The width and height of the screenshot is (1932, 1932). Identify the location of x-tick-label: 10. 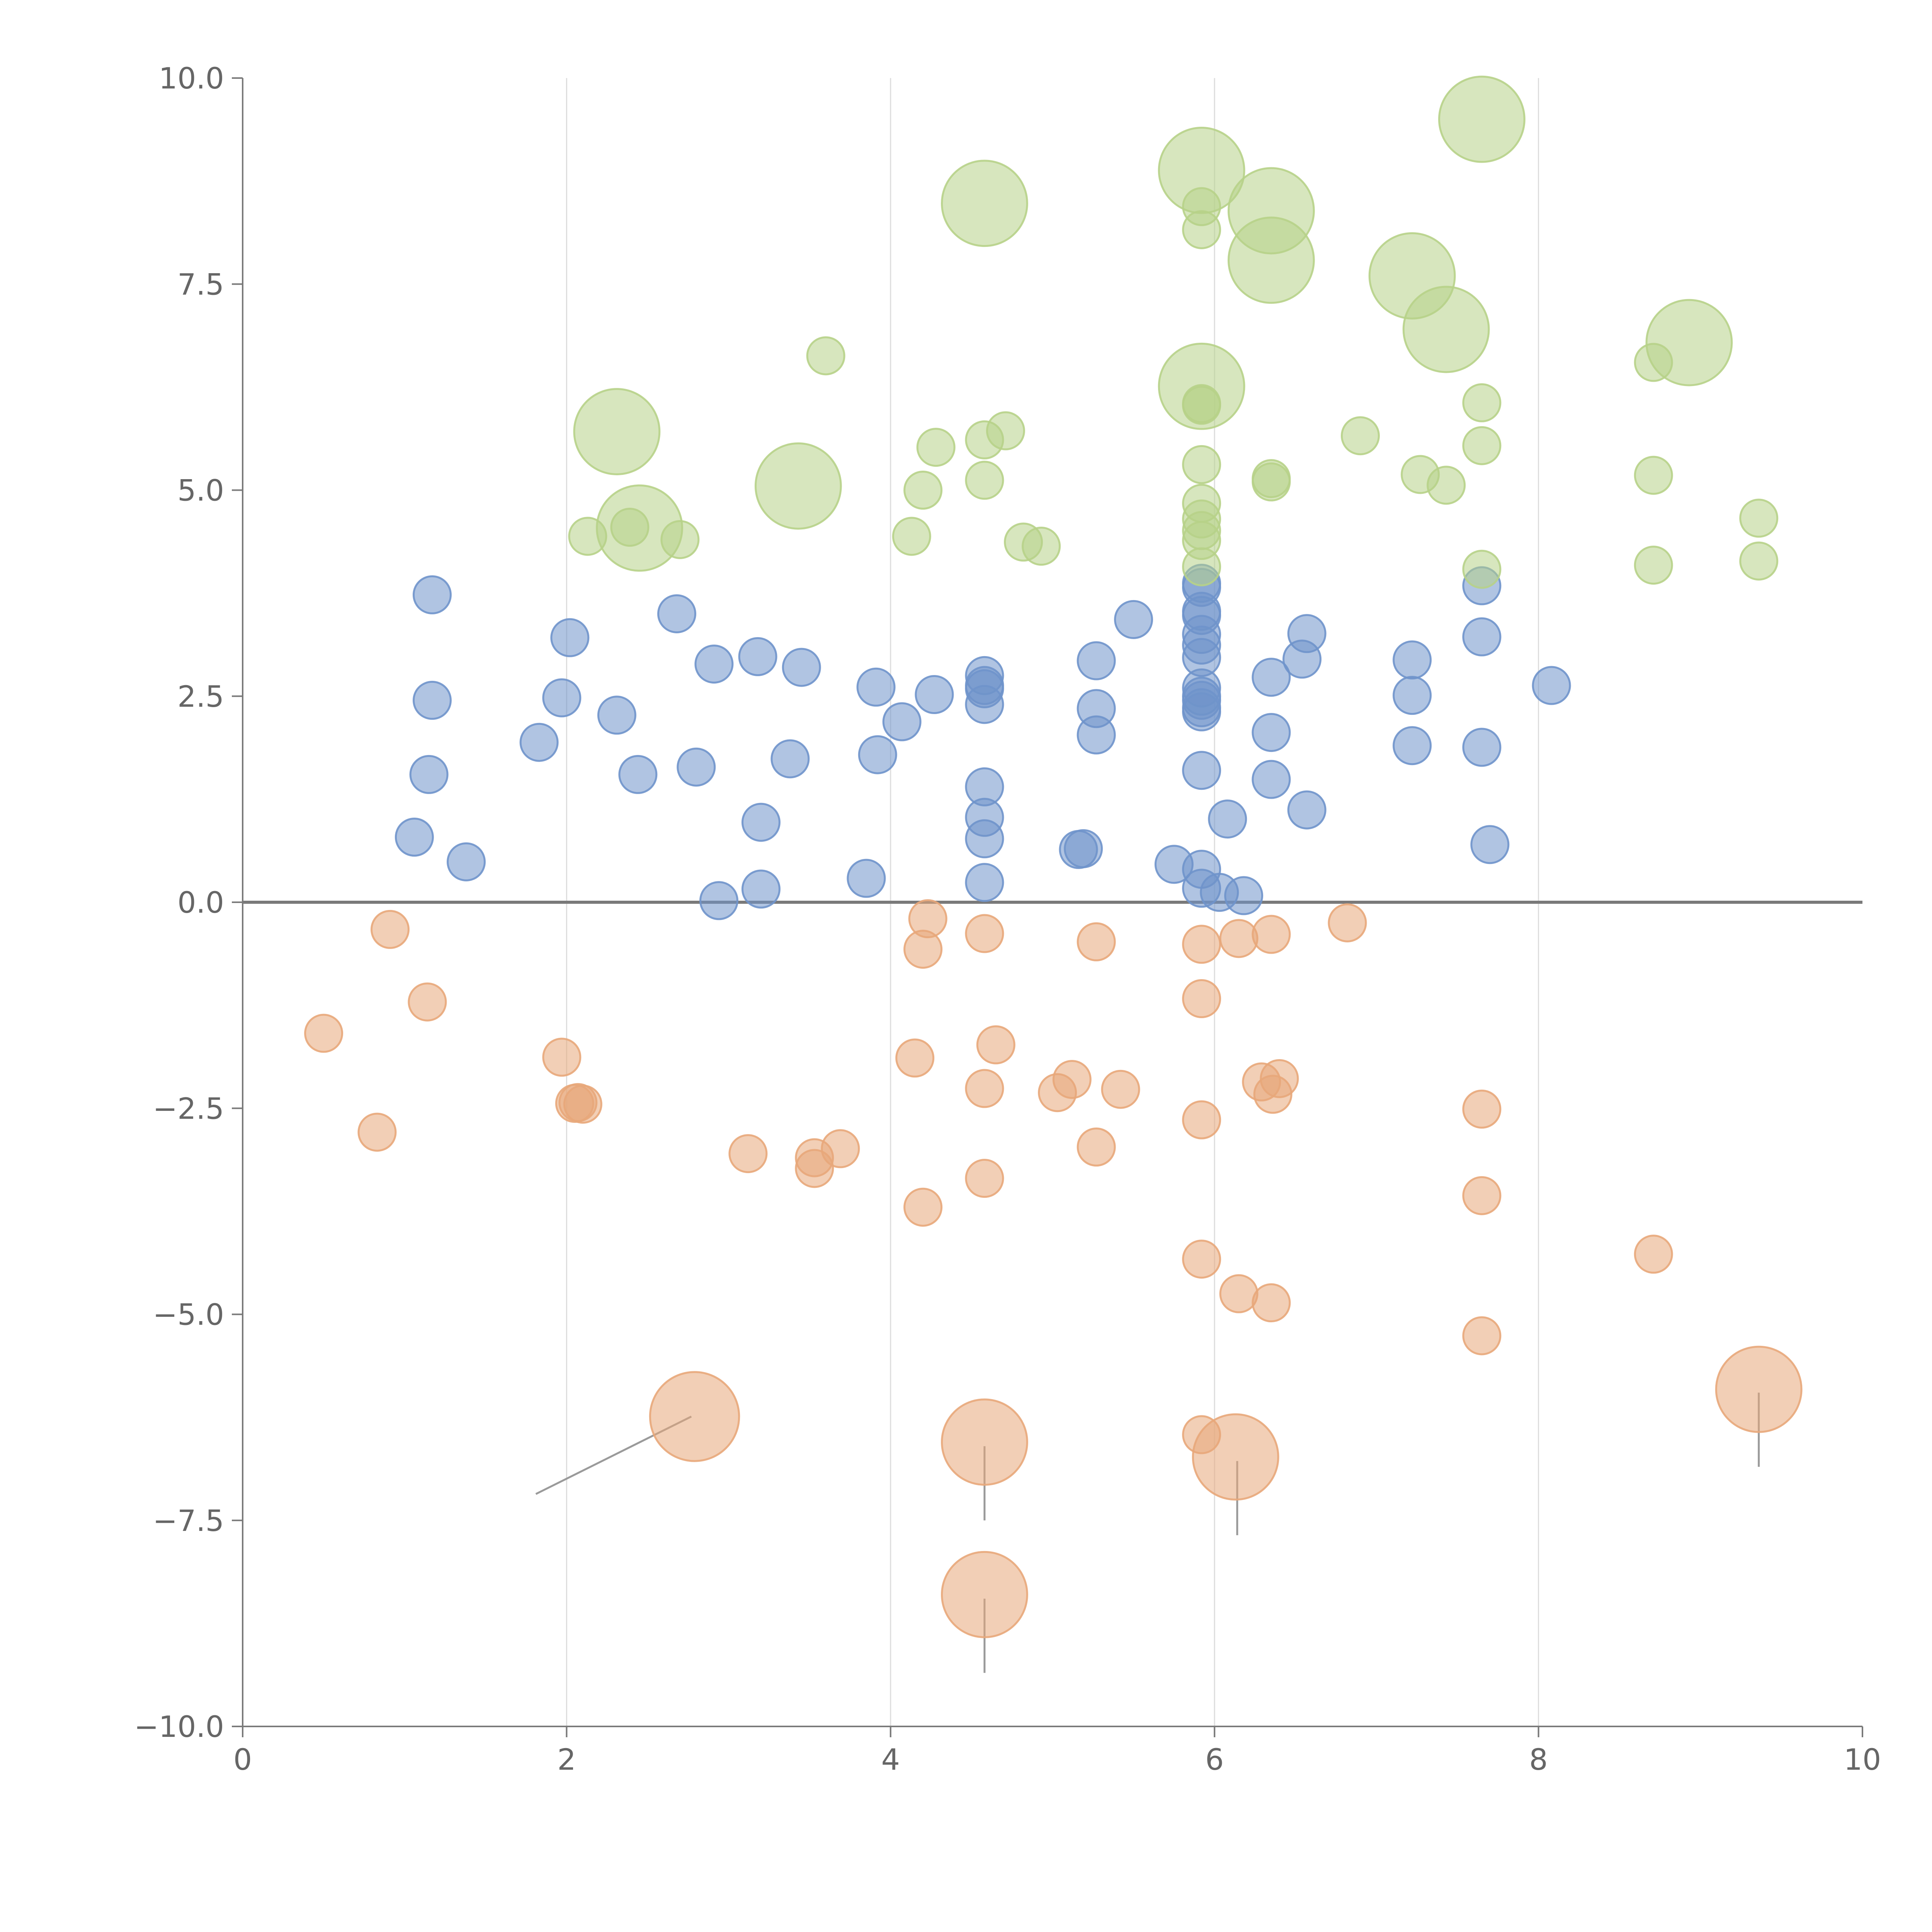
(1863, 1759).